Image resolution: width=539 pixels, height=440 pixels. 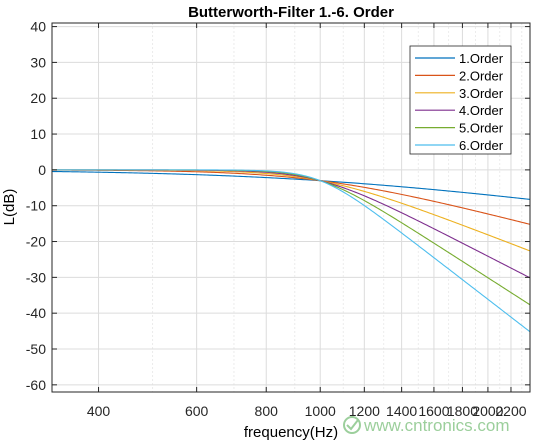 What do you see at coordinates (99, 411) in the screenshot?
I see `x-tick-label: 400` at bounding box center [99, 411].